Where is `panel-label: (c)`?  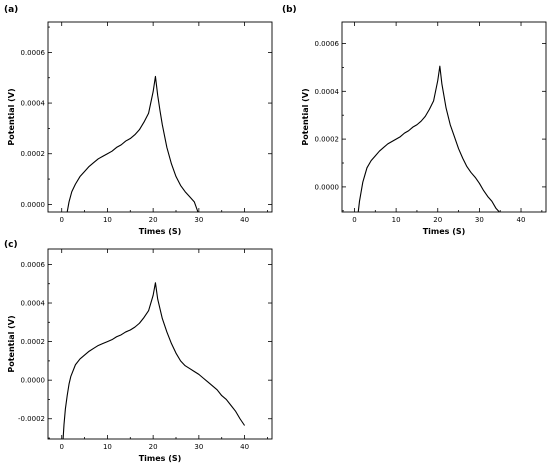
panel-label: (c) is located at coordinates (11, 245).